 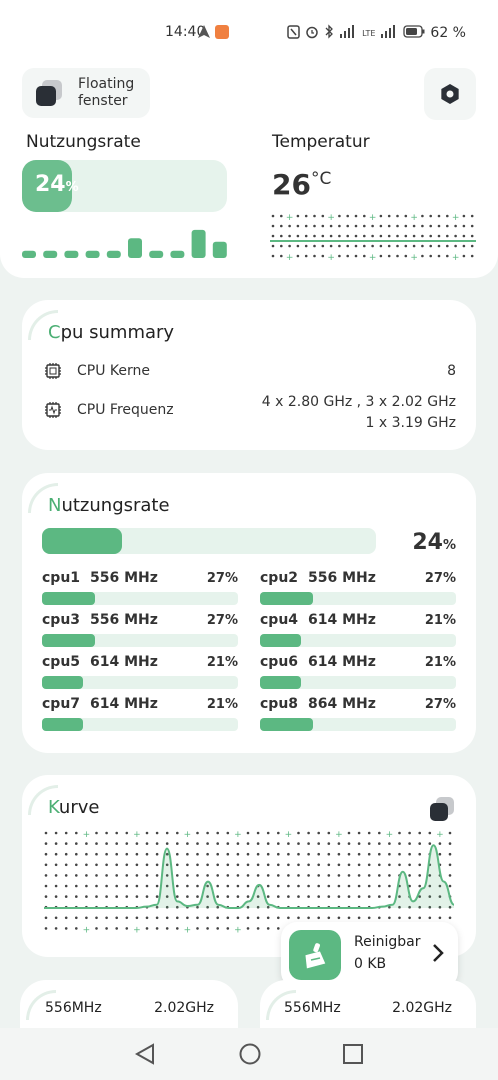 What do you see at coordinates (111, 332) in the screenshot?
I see `cpu-summary-title: Cpu summary` at bounding box center [111, 332].